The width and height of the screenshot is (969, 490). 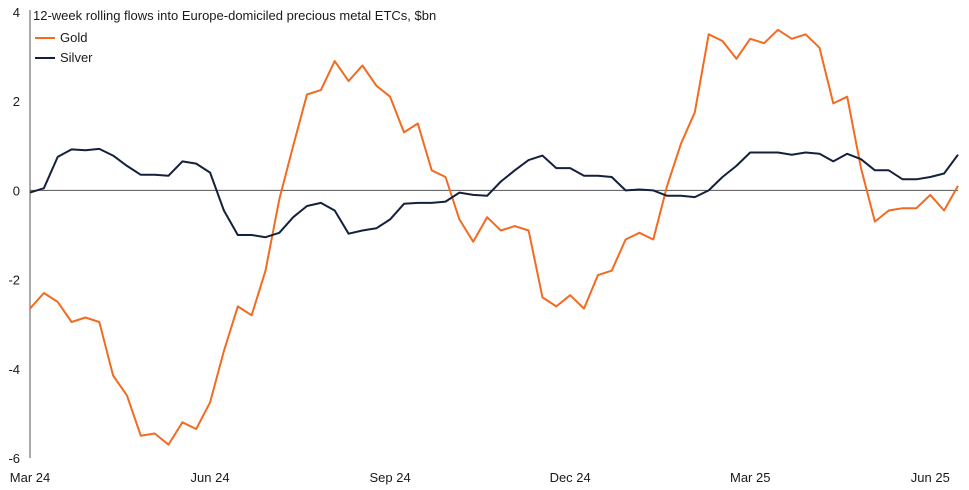 What do you see at coordinates (930, 477) in the screenshot?
I see `x-tick-label: Jun 25` at bounding box center [930, 477].